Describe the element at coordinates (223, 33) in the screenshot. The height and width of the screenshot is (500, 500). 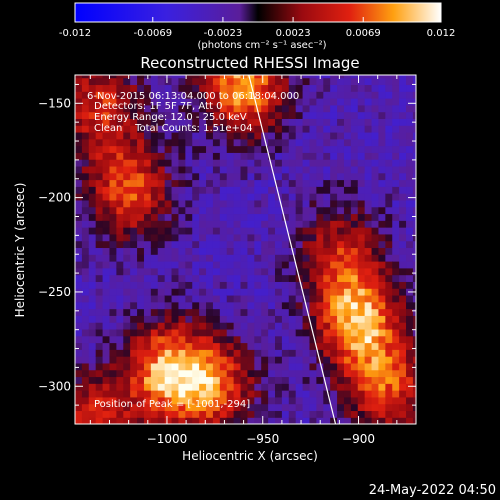
I see `colorbar-tick-label: -0.0023` at that location.